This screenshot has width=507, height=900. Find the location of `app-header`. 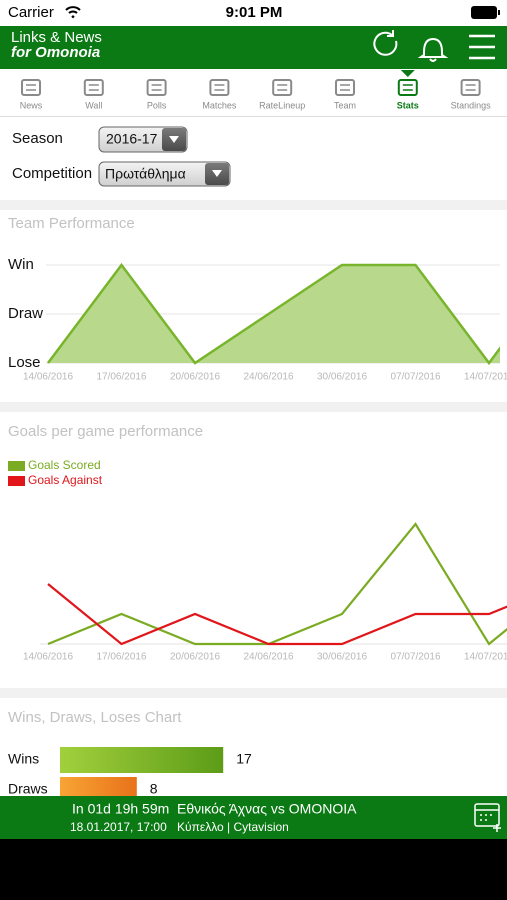

app-header is located at coordinates (253, 47).